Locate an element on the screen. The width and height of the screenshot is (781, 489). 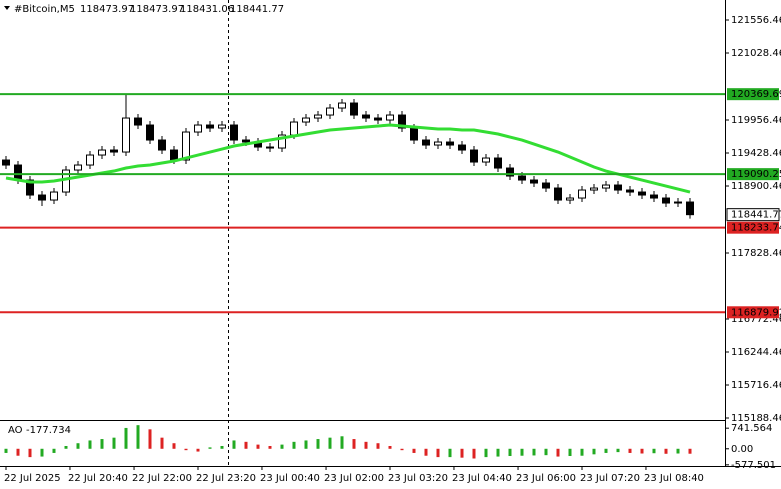
current-price-label: 118441.77 is located at coordinates (756, 215).